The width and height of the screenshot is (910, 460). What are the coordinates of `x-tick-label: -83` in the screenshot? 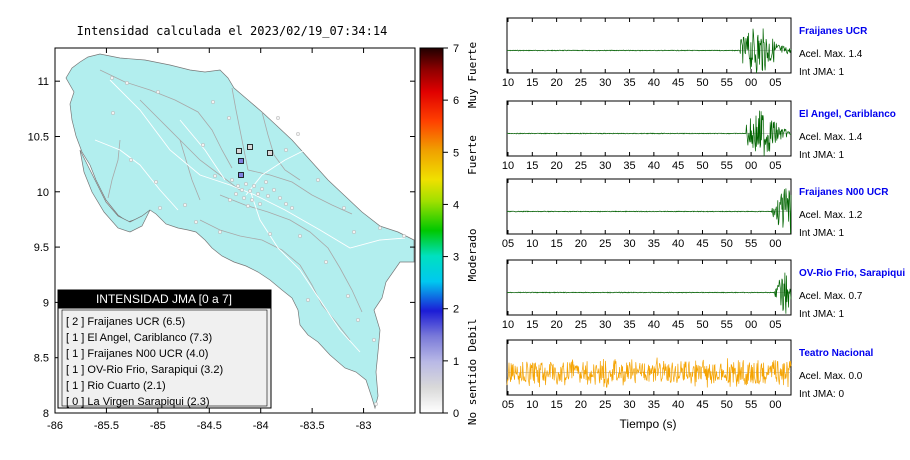 It's located at (364, 426).